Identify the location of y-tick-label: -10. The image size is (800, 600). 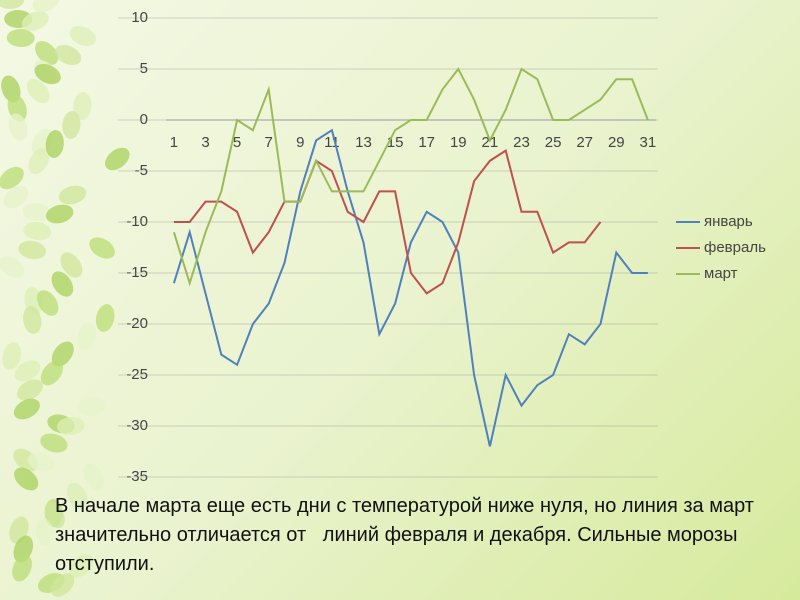
(137, 221).